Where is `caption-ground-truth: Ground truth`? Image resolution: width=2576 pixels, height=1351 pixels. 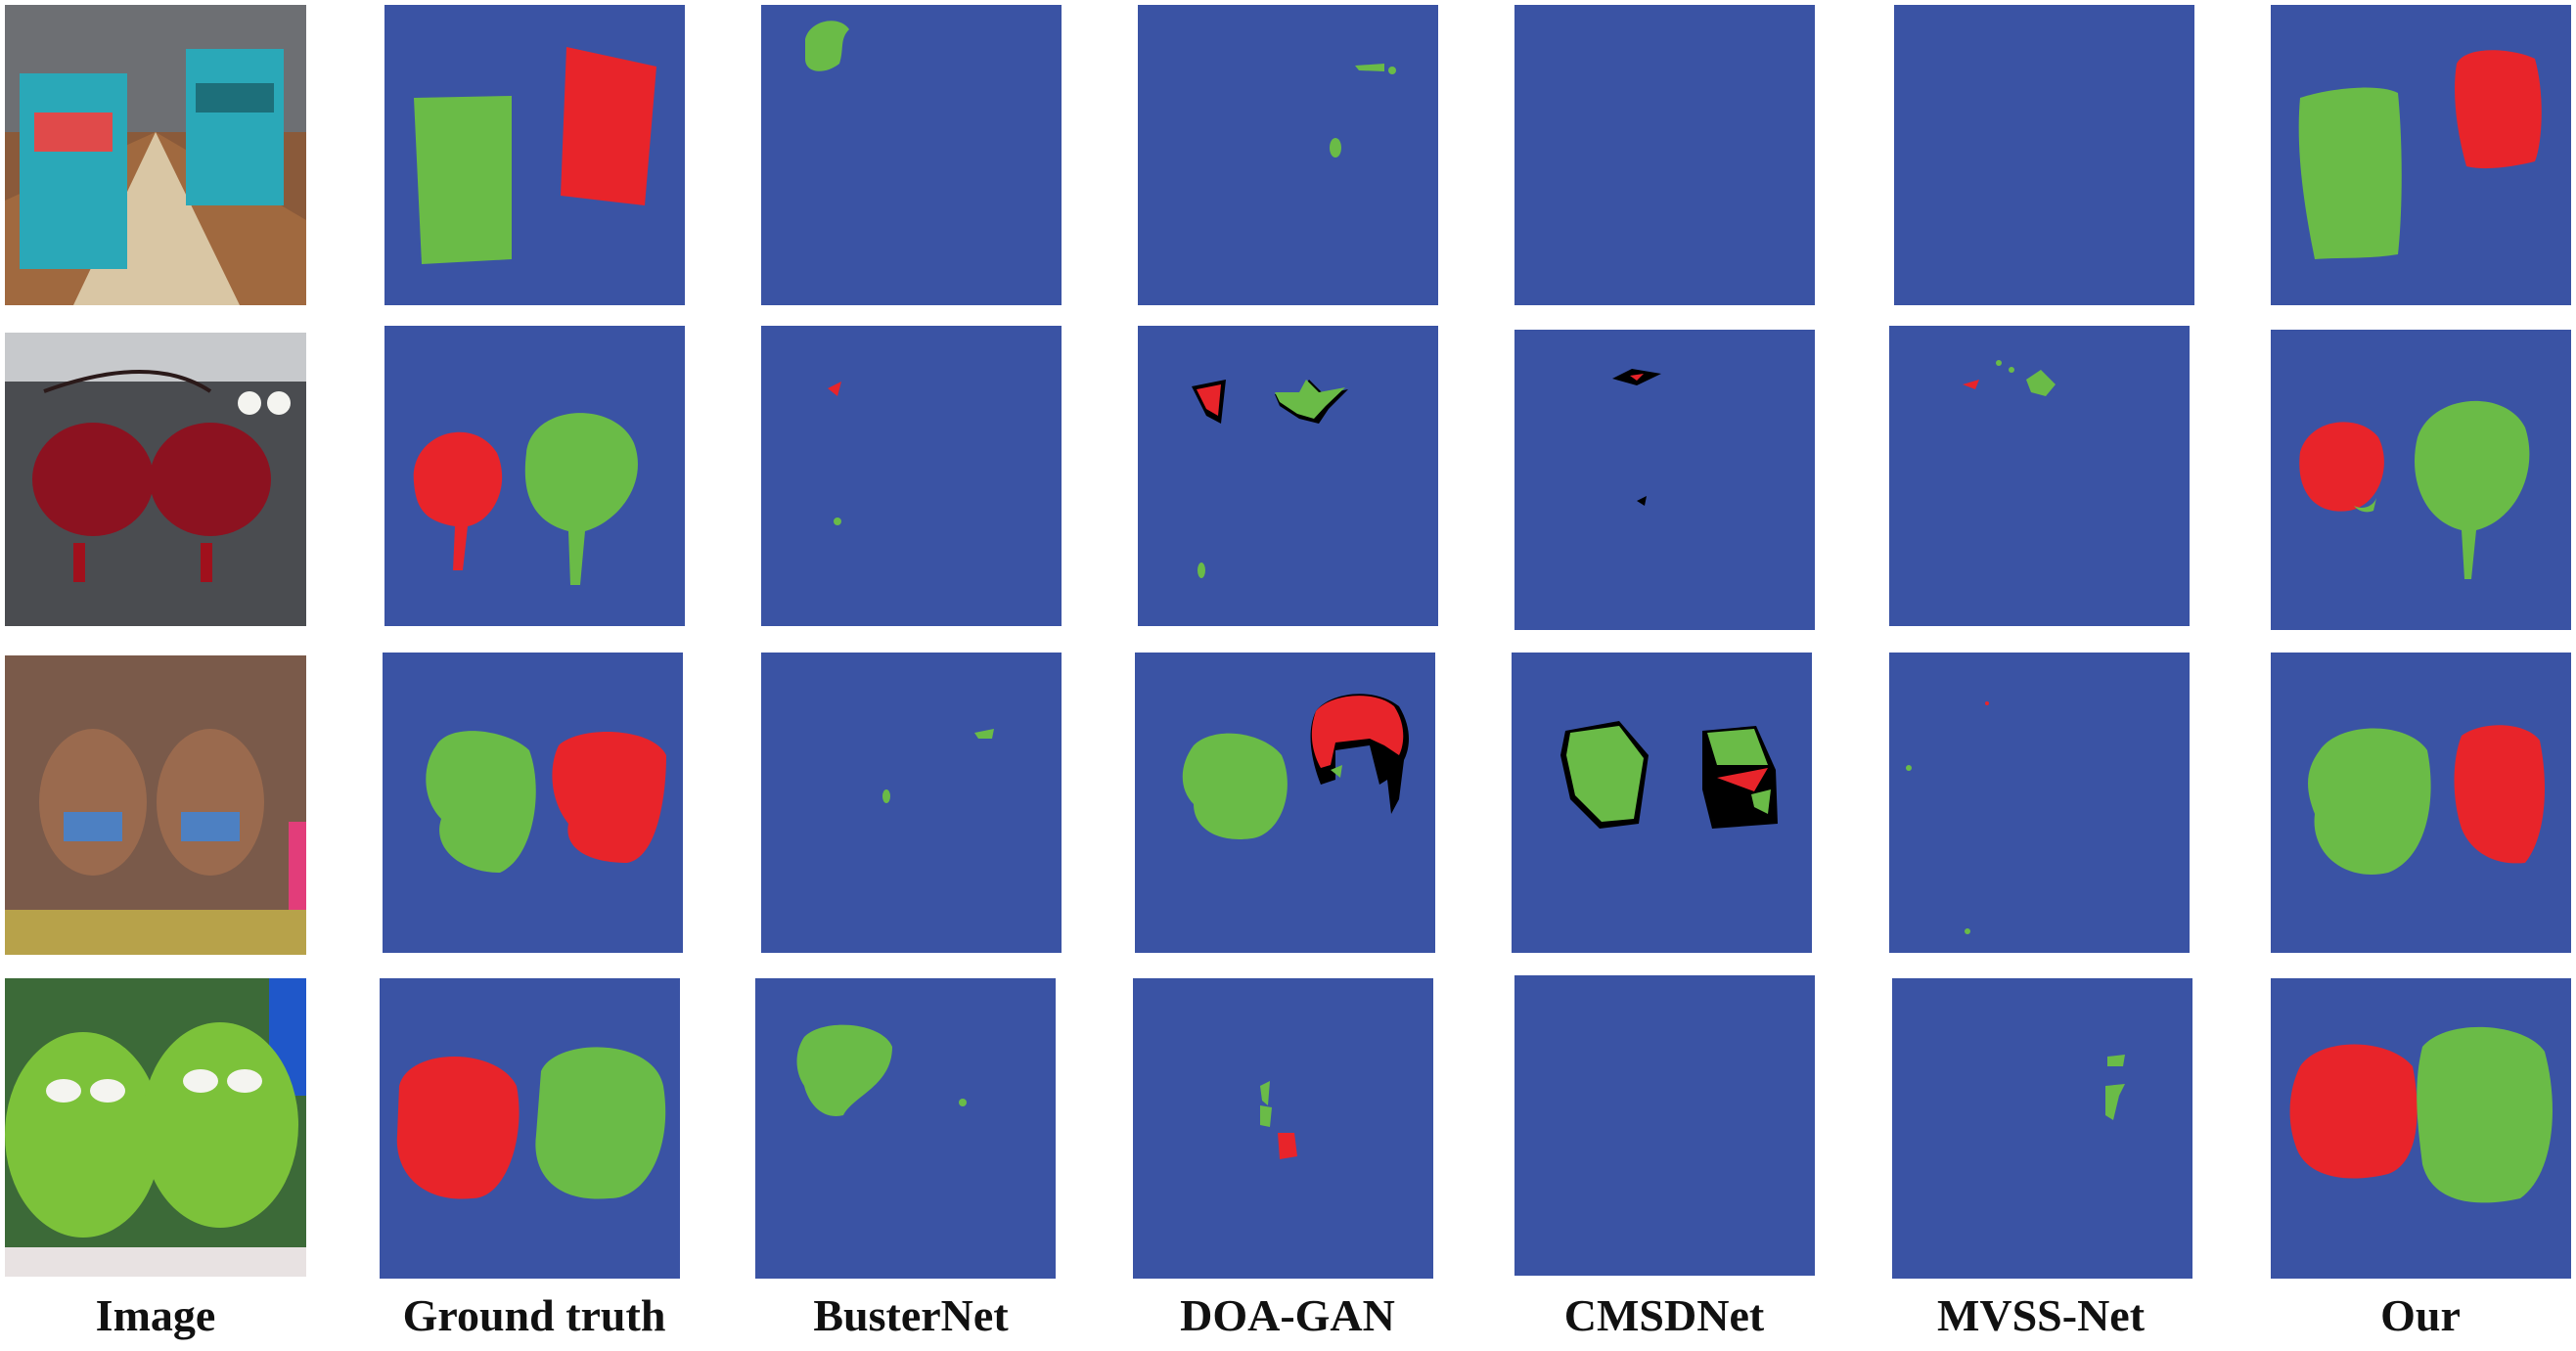
caption-ground-truth: Ground truth is located at coordinates (534, 1315).